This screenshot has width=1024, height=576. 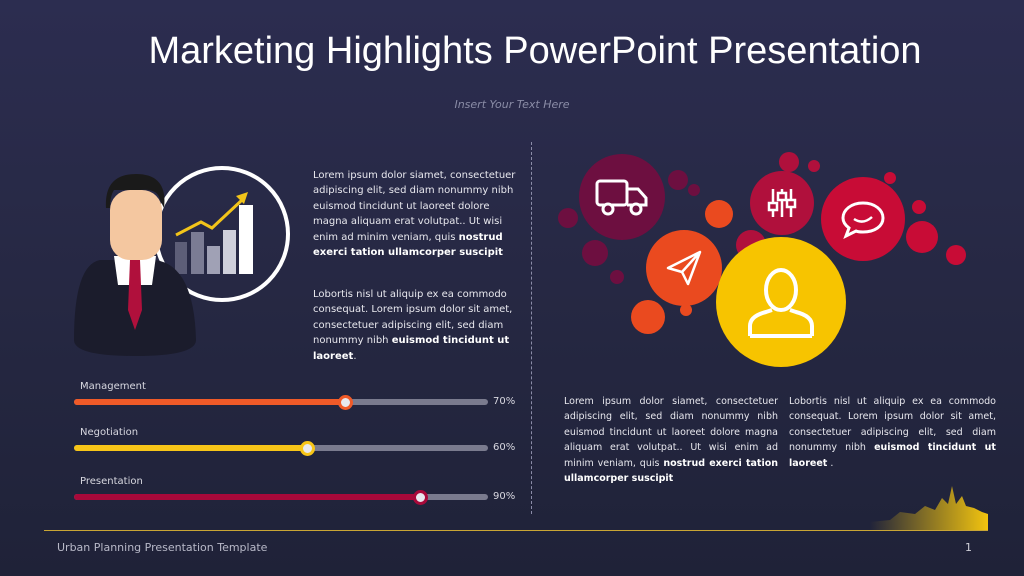 I want to click on businessman-chart-illustration, so click(x=182, y=261).